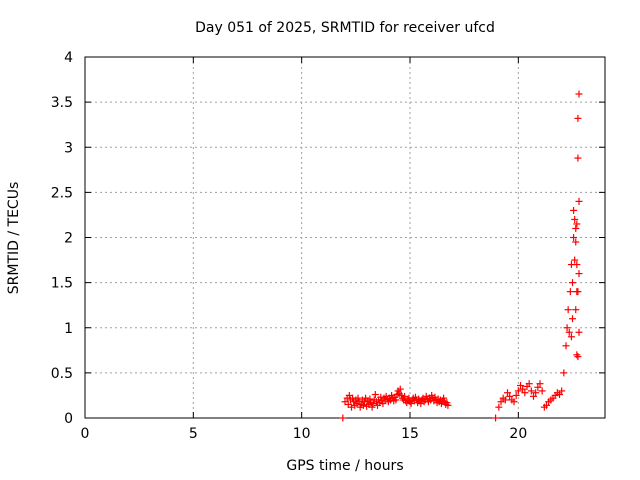 This screenshot has width=640, height=480. Describe the element at coordinates (68, 419) in the screenshot. I see `y-tick-label: 0` at that location.